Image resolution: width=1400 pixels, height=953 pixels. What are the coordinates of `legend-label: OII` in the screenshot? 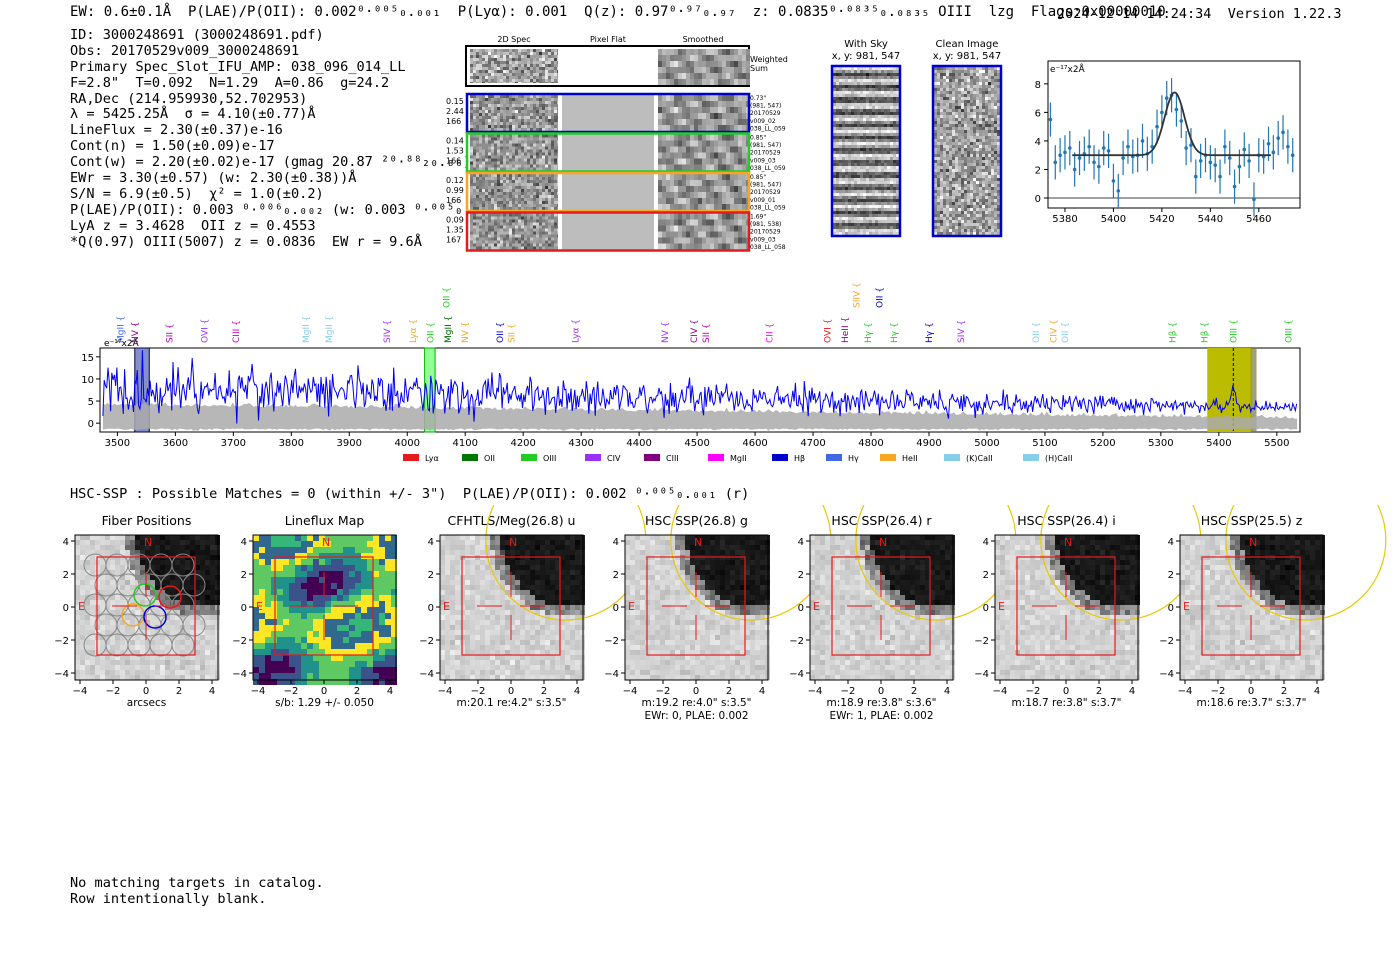 It's located at (489, 458).